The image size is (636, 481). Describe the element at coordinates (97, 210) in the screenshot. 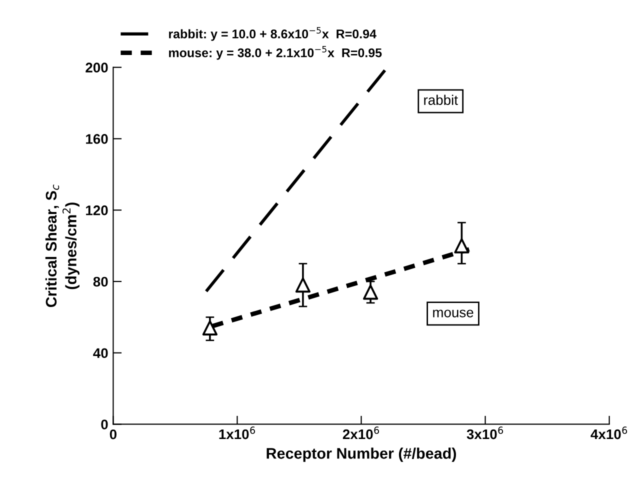

I see `y-tick-label: 120` at that location.